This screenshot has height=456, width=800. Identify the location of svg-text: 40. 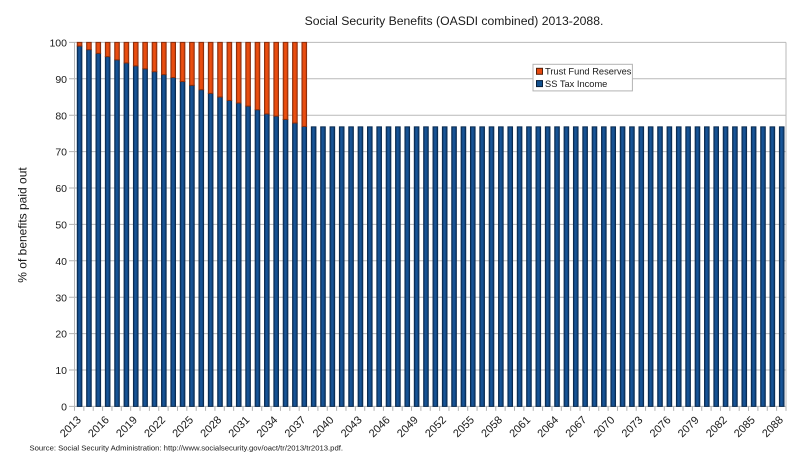
(61, 262).